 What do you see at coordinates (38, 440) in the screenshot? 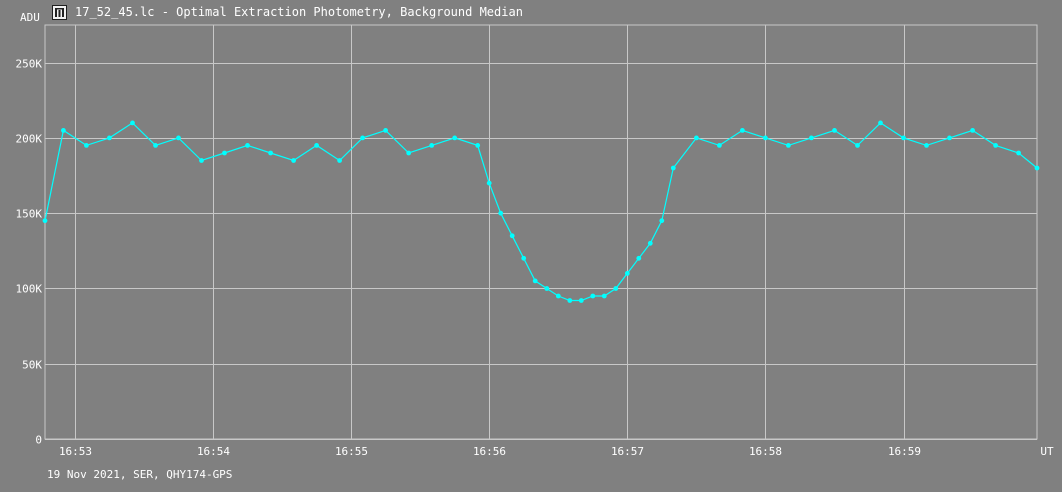
I see `y-tick-label: 0` at bounding box center [38, 440].